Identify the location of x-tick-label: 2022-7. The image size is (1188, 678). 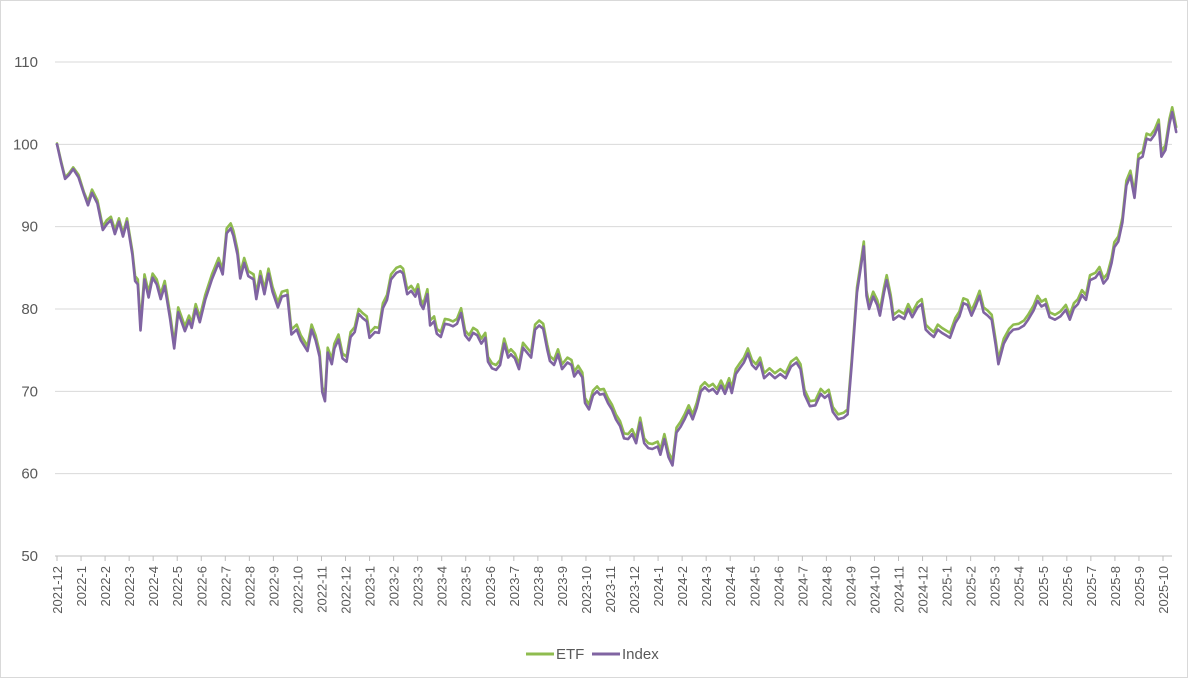
(225, 586).